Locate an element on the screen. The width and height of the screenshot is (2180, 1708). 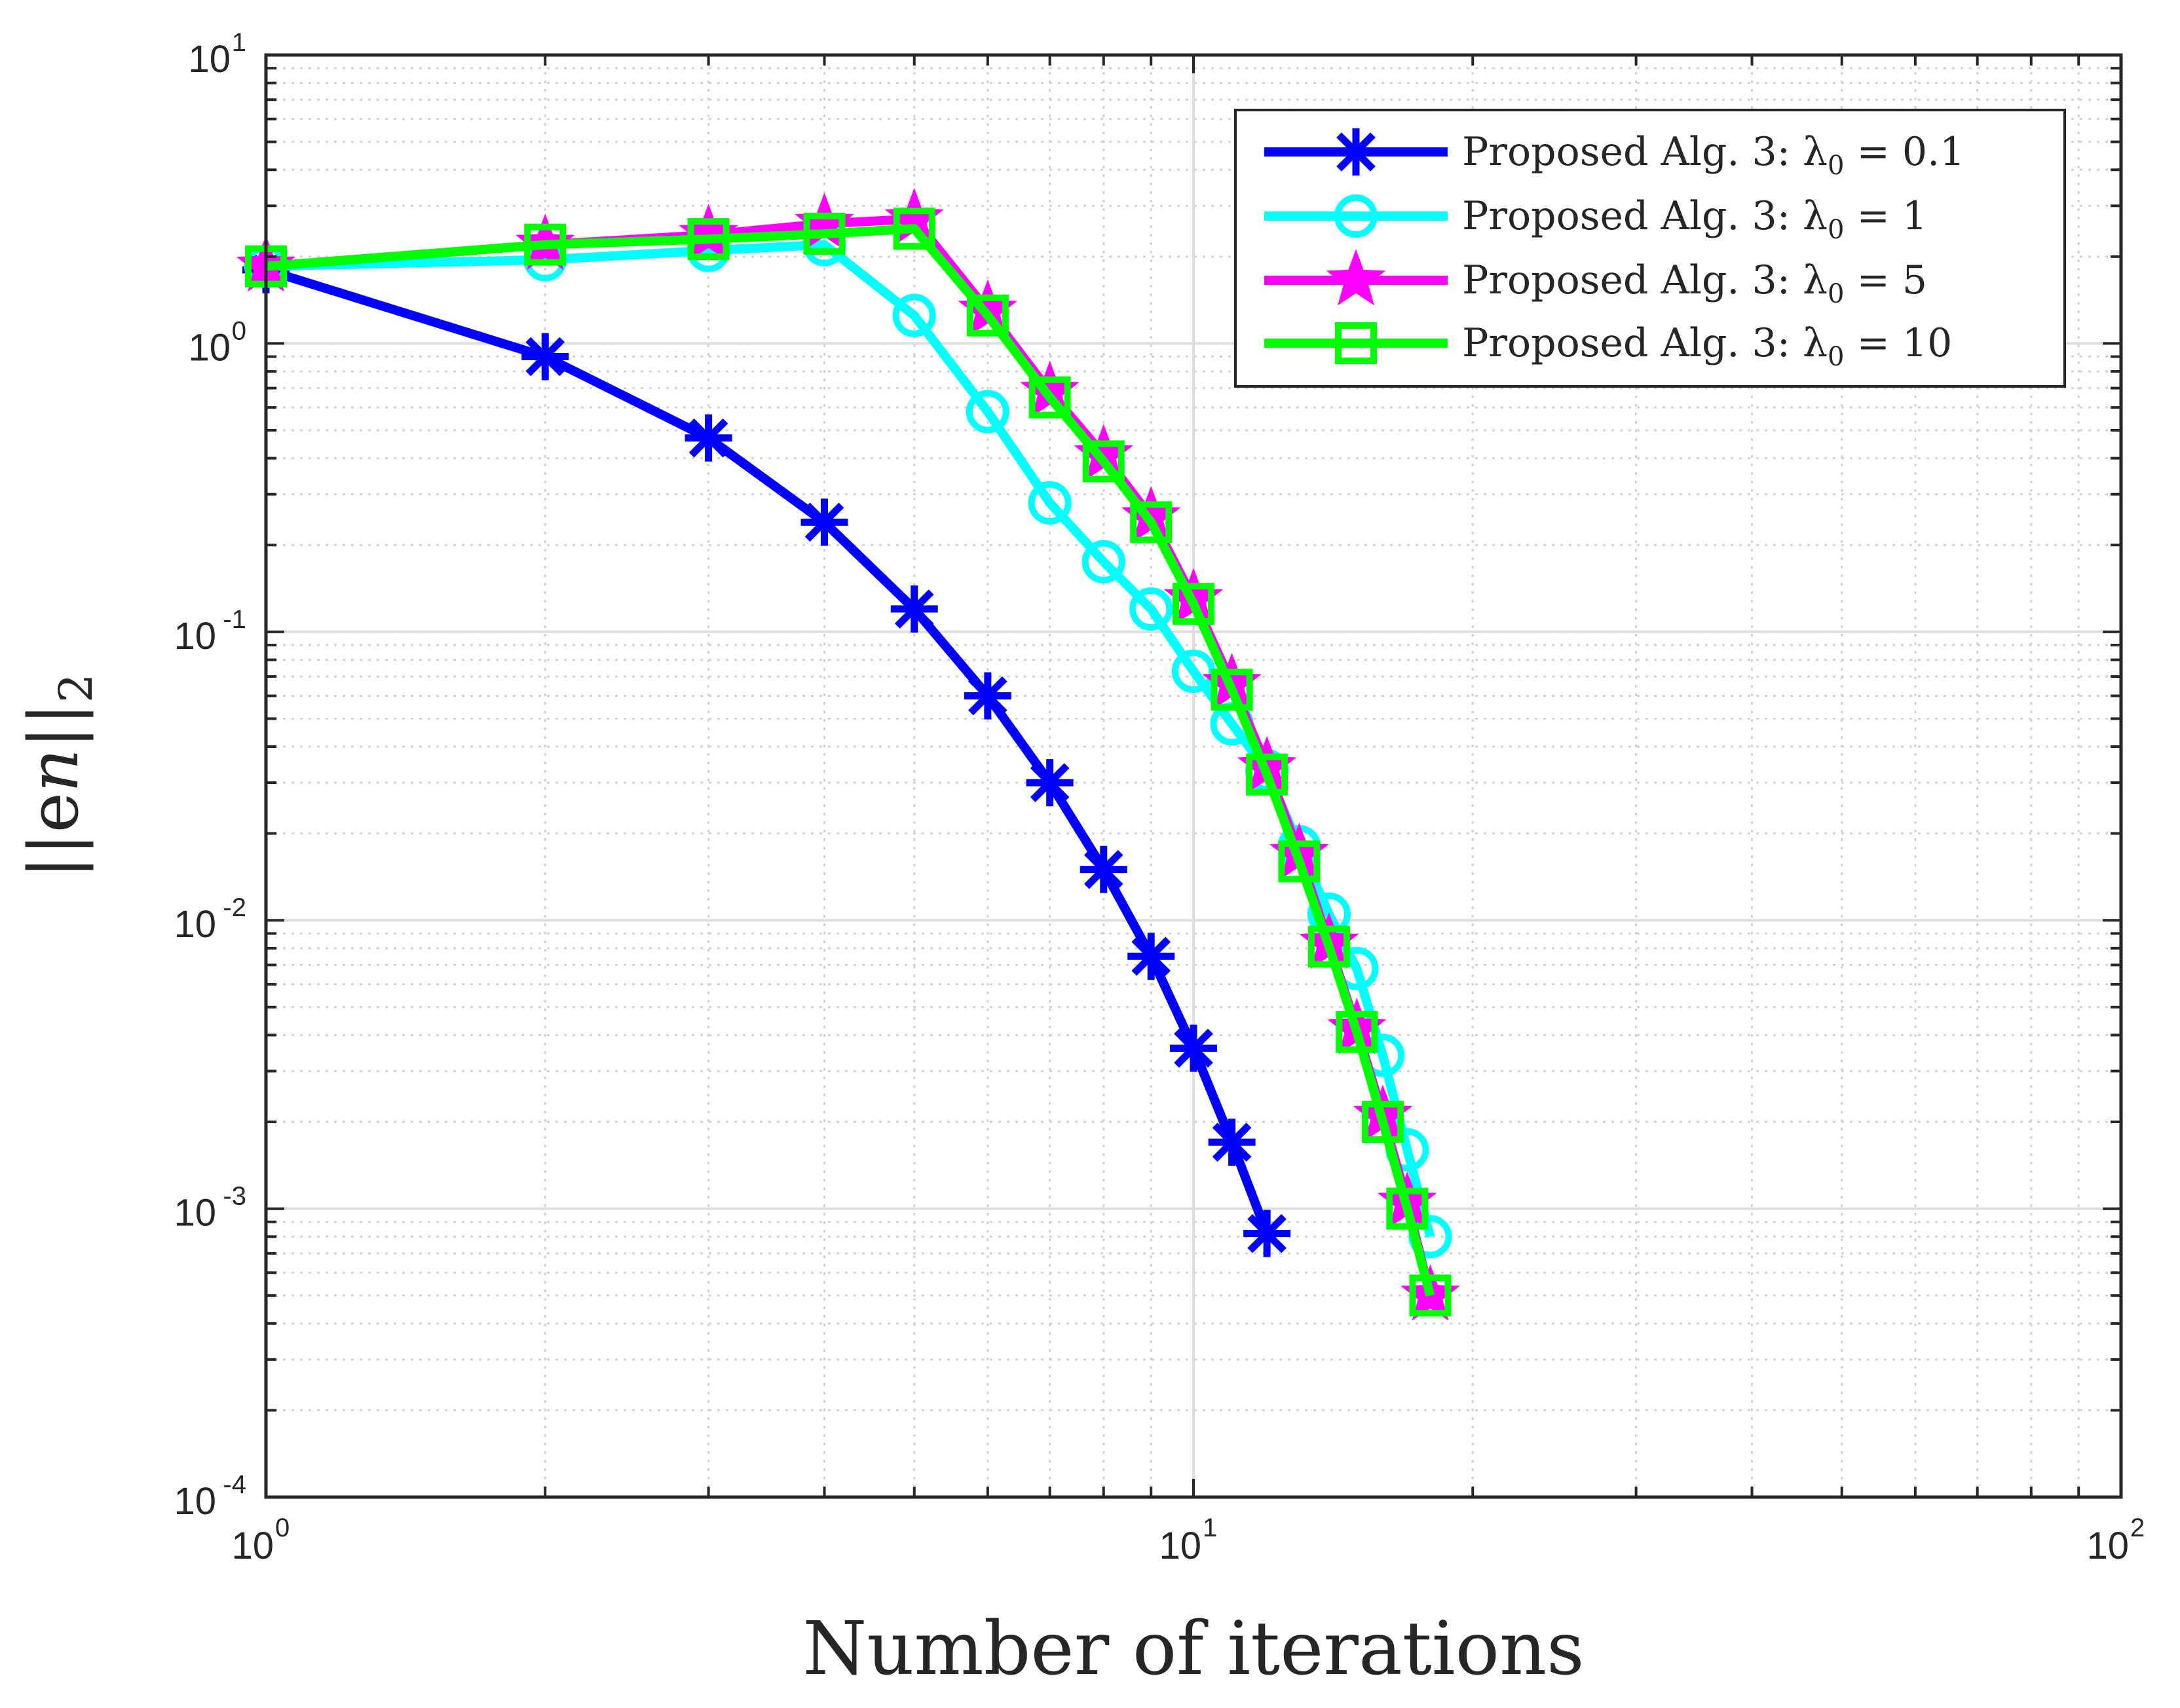
legend-item: Proposed Alg. 3: λ0 = 5 is located at coordinates (1596, 279).